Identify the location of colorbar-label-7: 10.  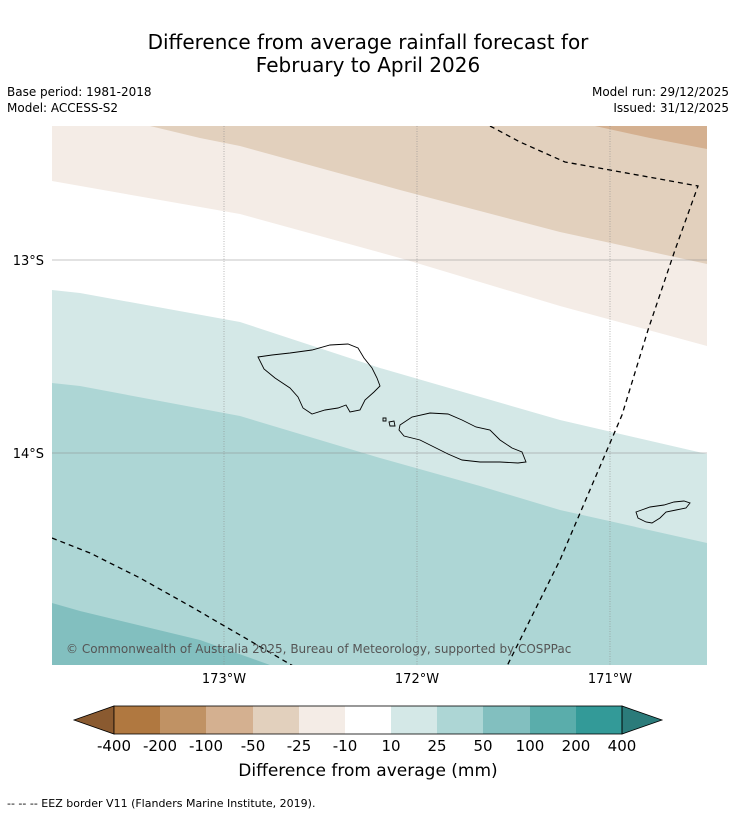
(390, 746).